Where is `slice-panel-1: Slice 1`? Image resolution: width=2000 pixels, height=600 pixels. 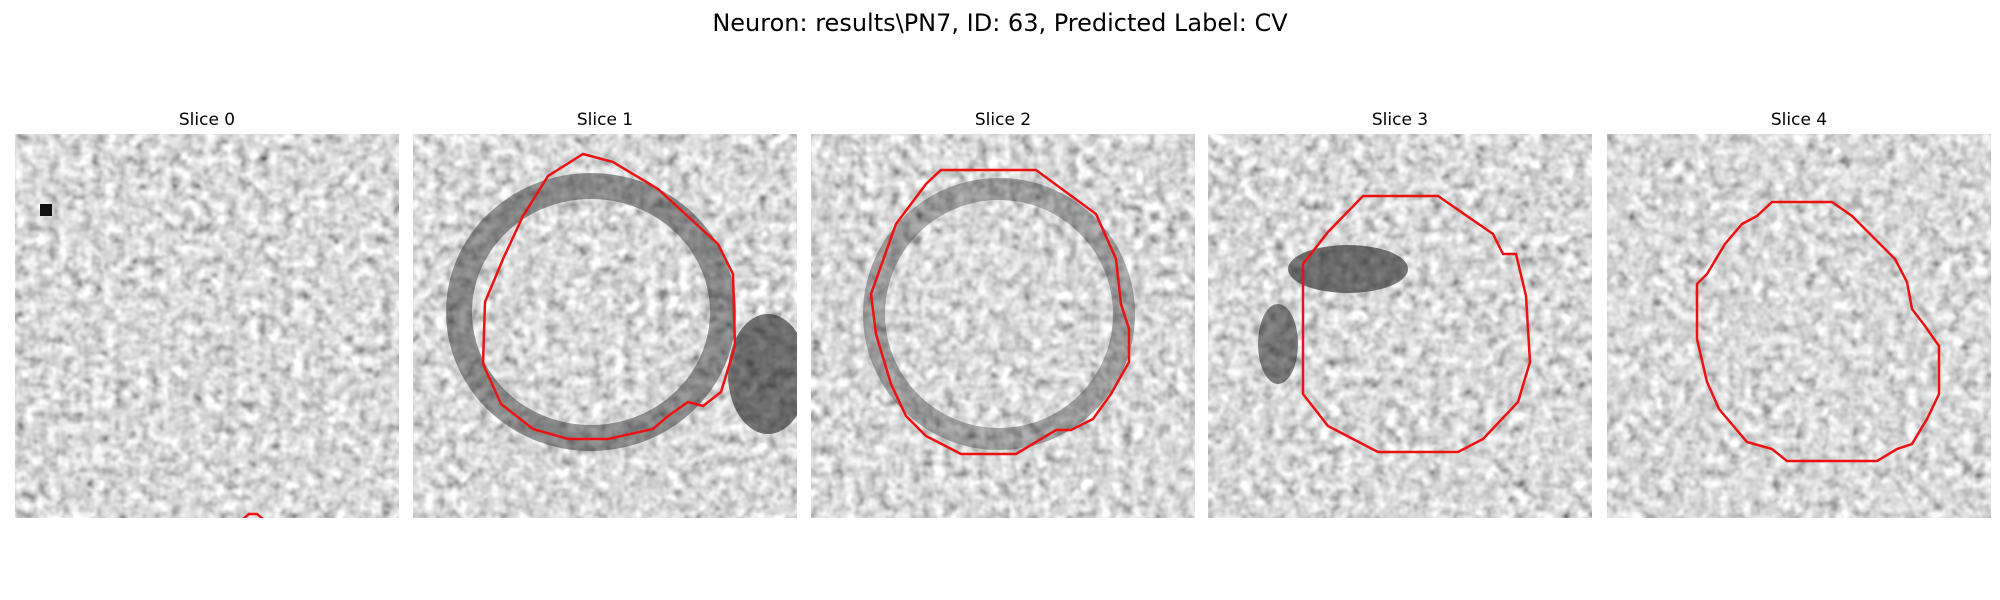
slice-panel-1: Slice 1 is located at coordinates (605, 313).